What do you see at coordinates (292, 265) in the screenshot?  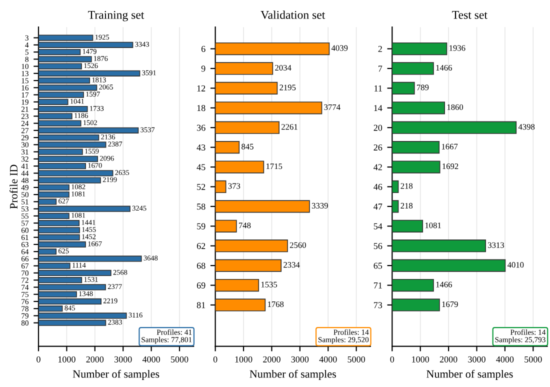 I see `data-label: 2334` at bounding box center [292, 265].